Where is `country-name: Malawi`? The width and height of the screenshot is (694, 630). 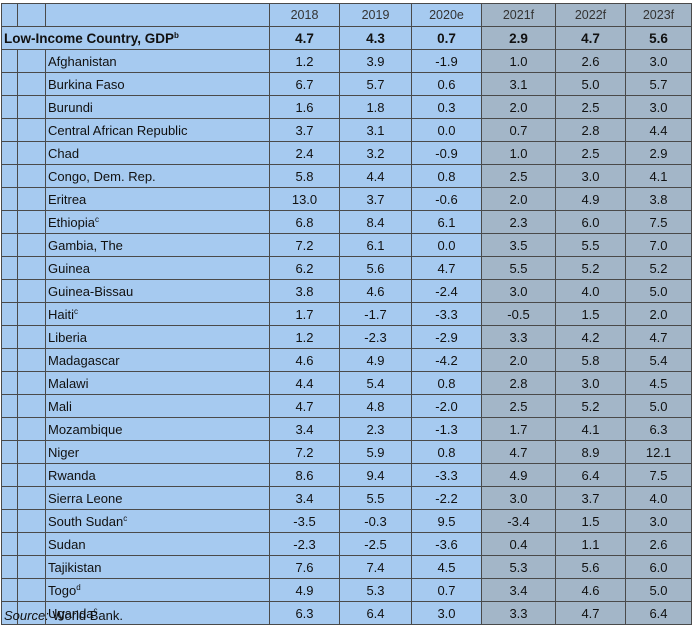
country-name: Malawi is located at coordinates (68, 383).